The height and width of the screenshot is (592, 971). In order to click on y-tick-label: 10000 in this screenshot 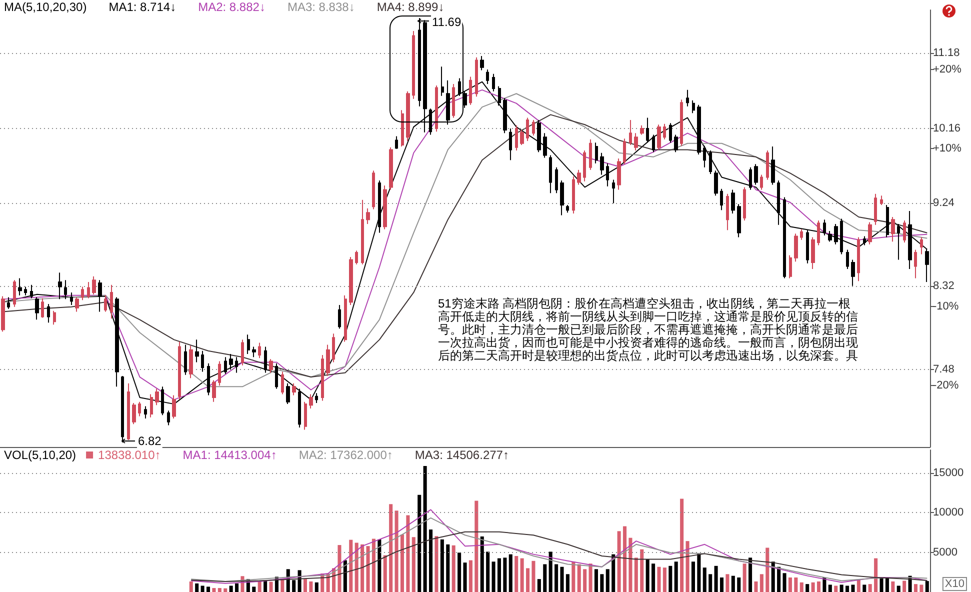, I will do `click(948, 512)`.